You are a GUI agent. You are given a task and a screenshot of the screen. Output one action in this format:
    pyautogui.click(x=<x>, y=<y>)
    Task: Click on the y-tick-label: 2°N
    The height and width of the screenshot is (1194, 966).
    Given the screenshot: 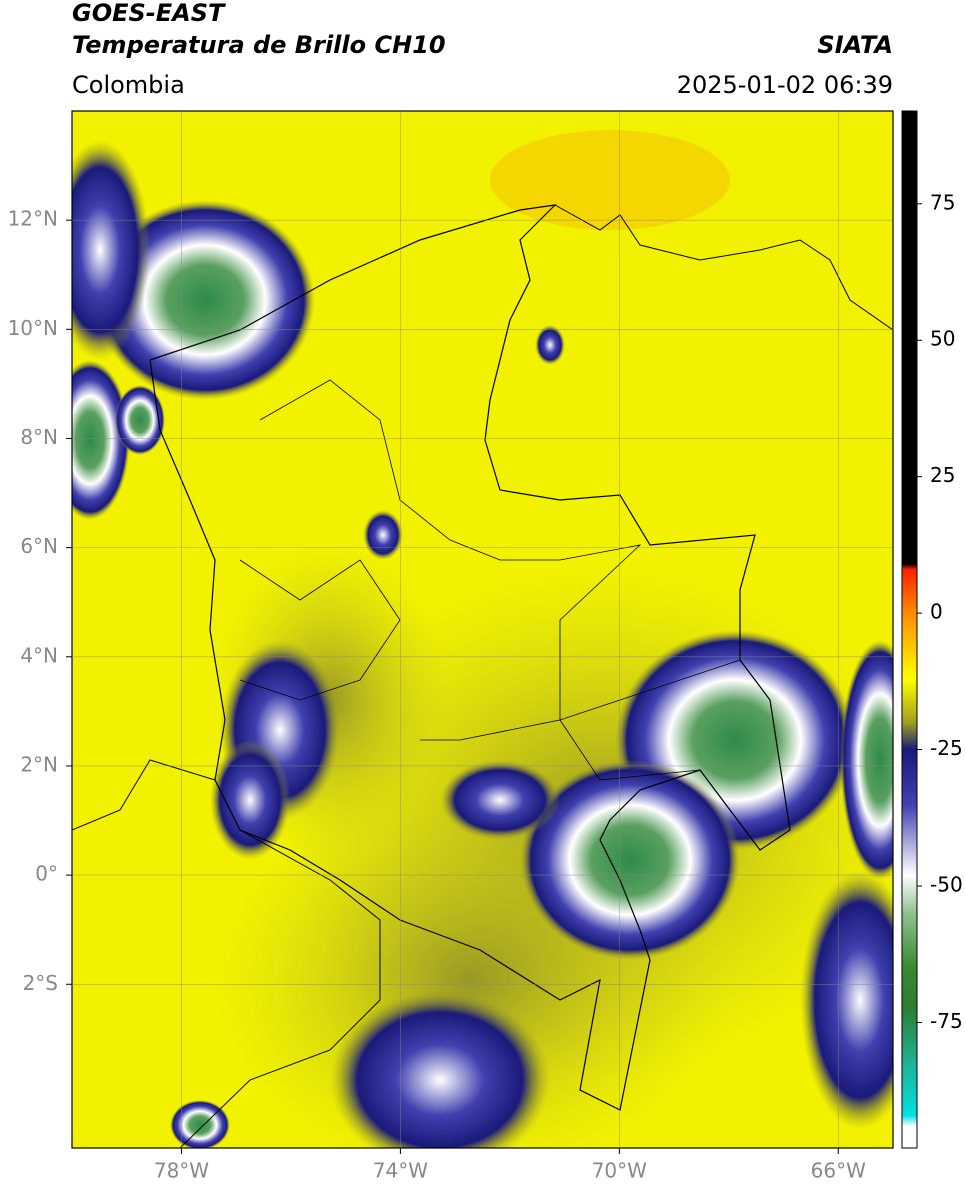 What is the action you would take?
    pyautogui.click(x=39, y=764)
    